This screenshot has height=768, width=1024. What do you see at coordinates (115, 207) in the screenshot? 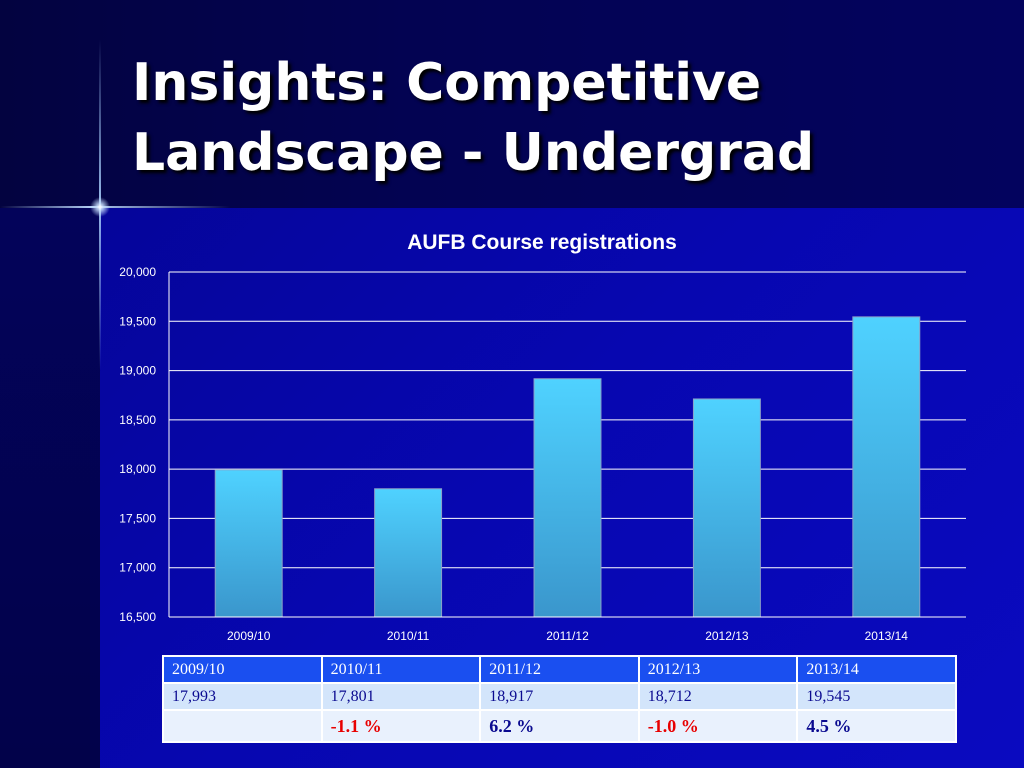
I see `decorative-horizontal-line` at bounding box center [115, 207].